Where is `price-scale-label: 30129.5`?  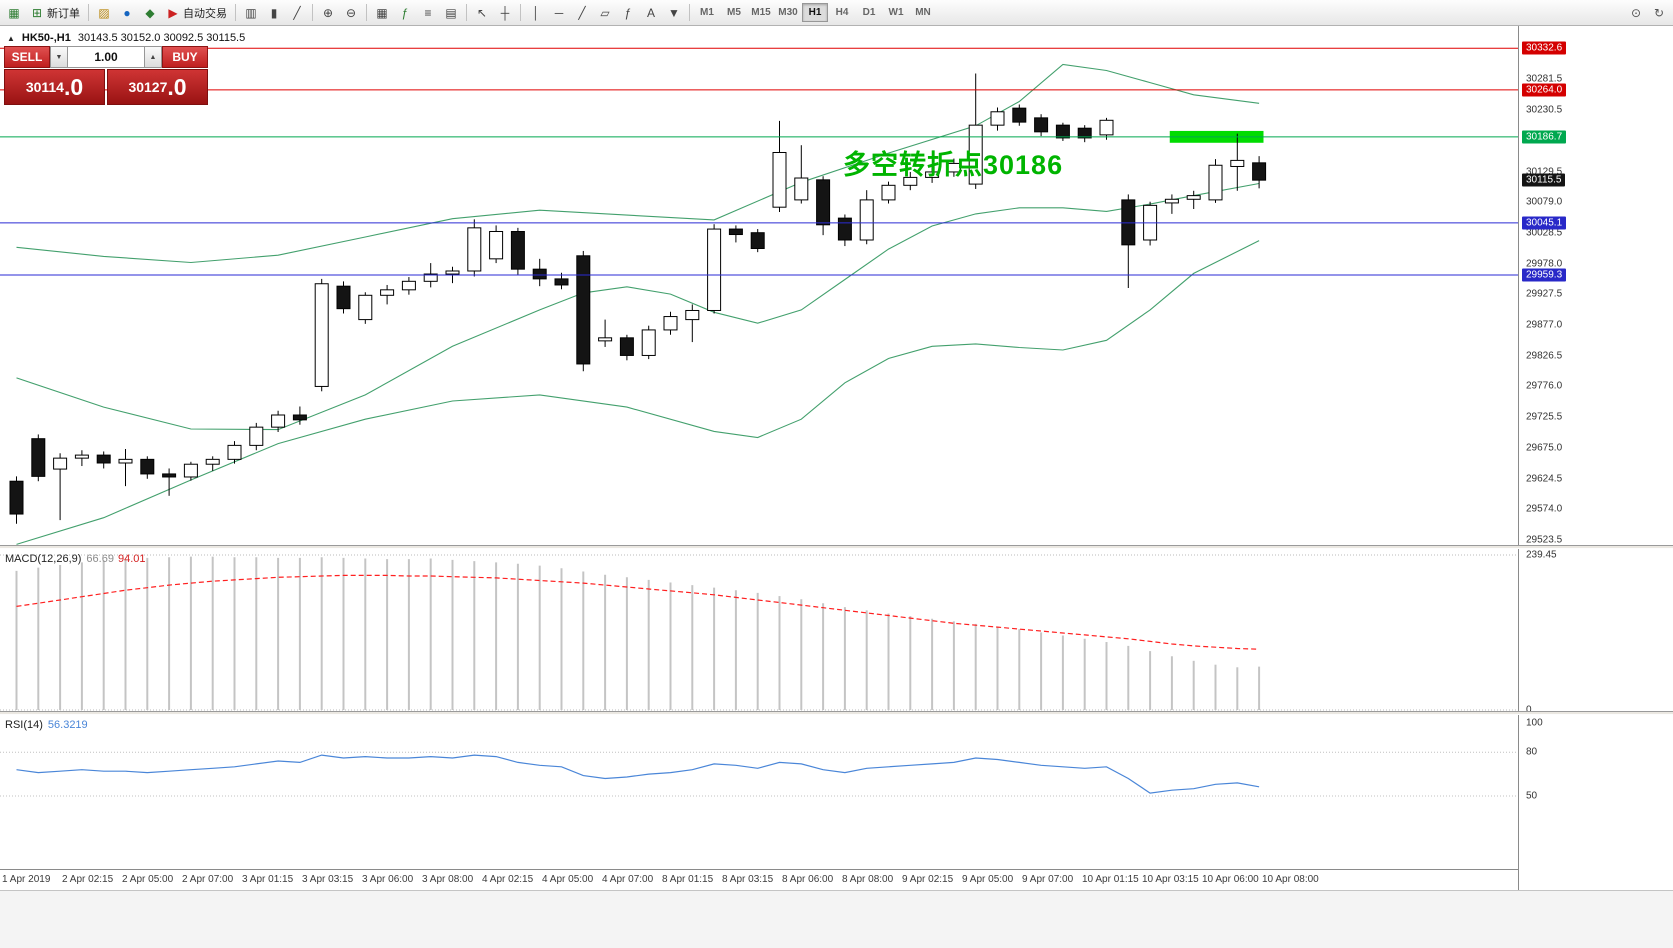
price-scale-label: 30129.5 is located at coordinates (1544, 172).